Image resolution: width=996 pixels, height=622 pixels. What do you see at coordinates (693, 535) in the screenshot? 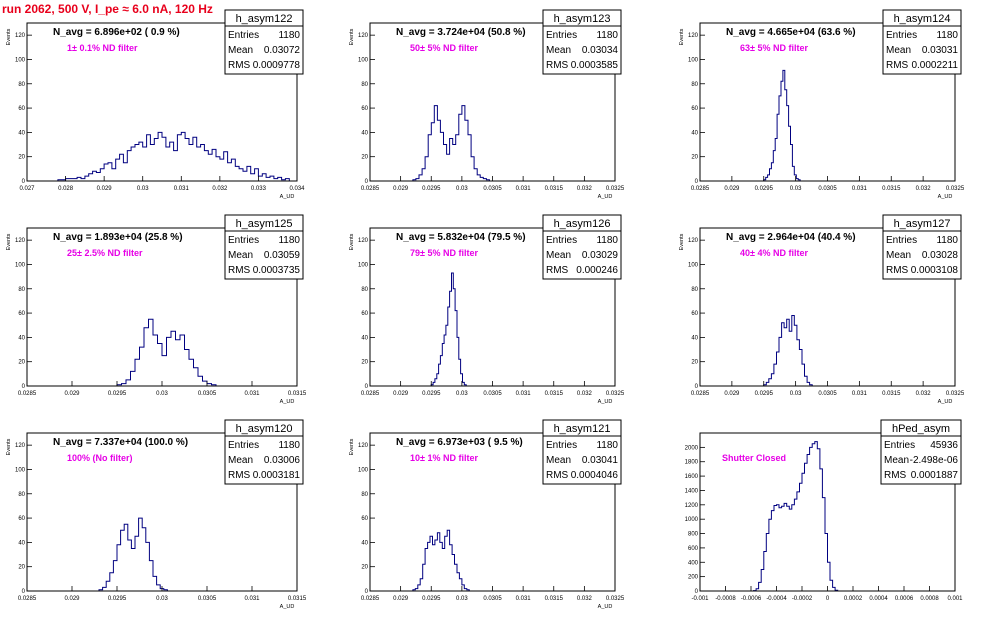
I see `y-tick-label: 800` at bounding box center [693, 535].